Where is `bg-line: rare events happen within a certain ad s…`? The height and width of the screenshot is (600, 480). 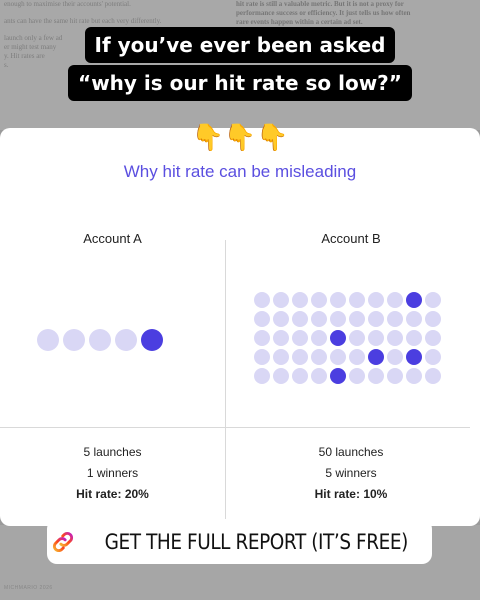 bg-line: rare events happen within a certain ad s… is located at coordinates (299, 22).